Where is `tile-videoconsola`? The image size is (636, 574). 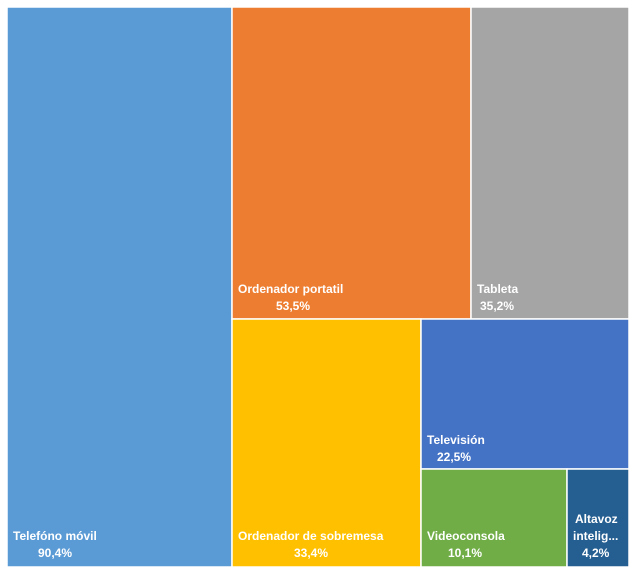 tile-videoconsola is located at coordinates (494, 518).